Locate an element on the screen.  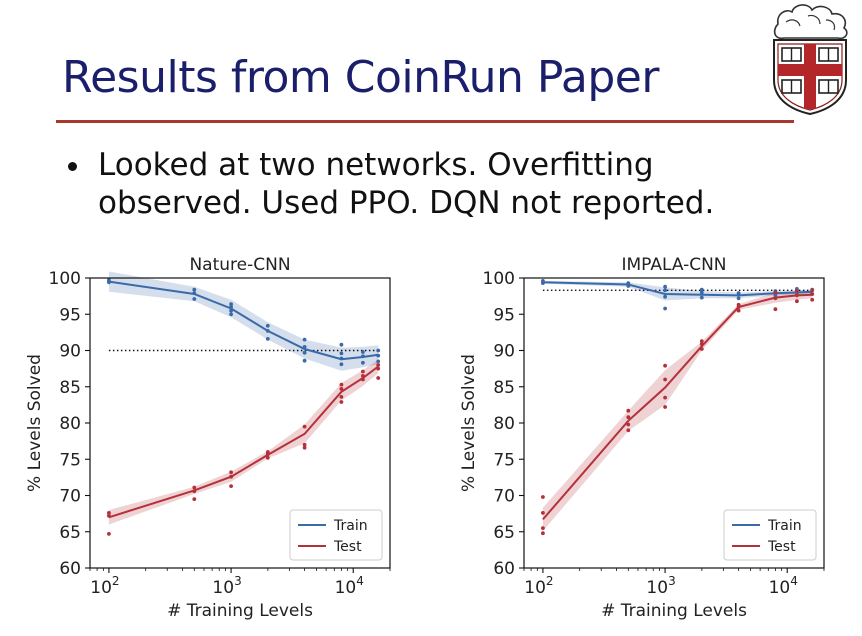
y-axis-label: % Levels Solved is located at coordinates (35, 423).